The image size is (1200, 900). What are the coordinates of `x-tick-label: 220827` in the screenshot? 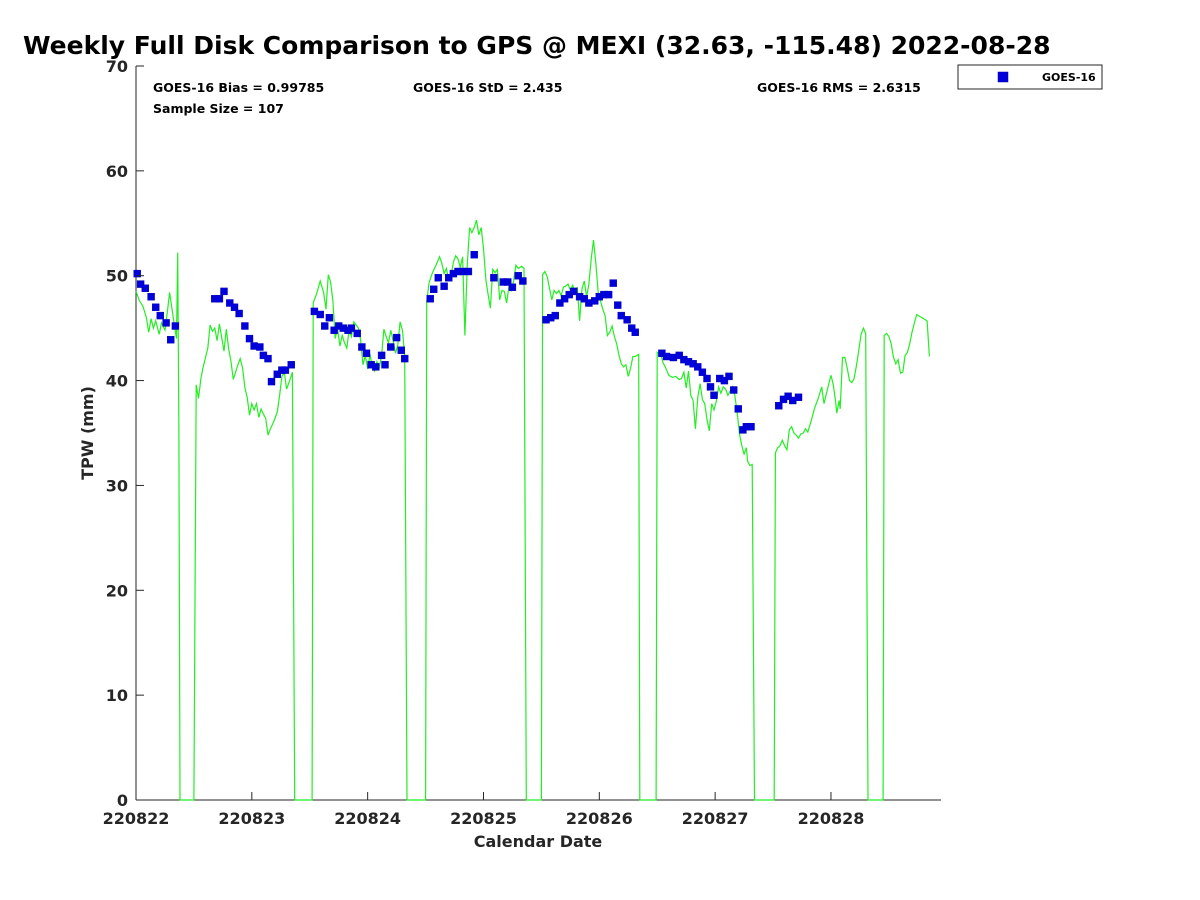 It's located at (715, 818).